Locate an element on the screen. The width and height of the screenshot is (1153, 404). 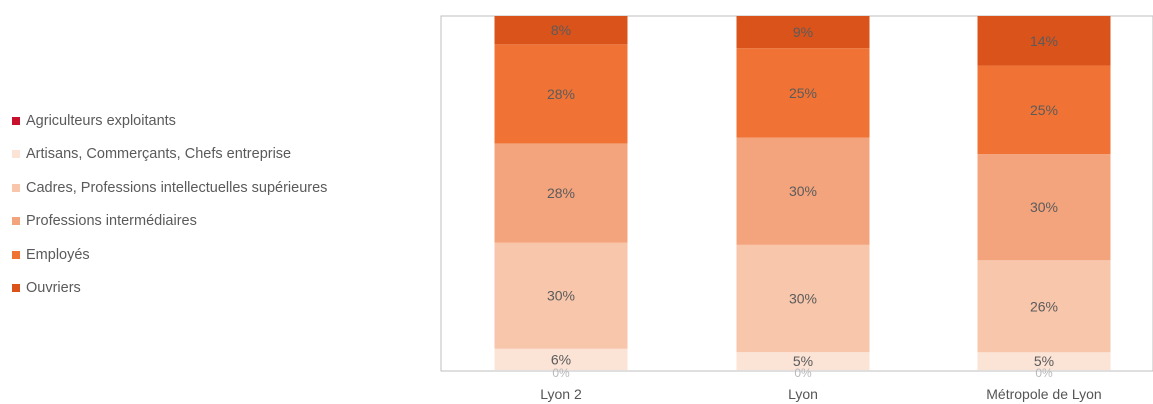
bar-segment-employes-metropole-de-lyon is located at coordinates (1044, 110).